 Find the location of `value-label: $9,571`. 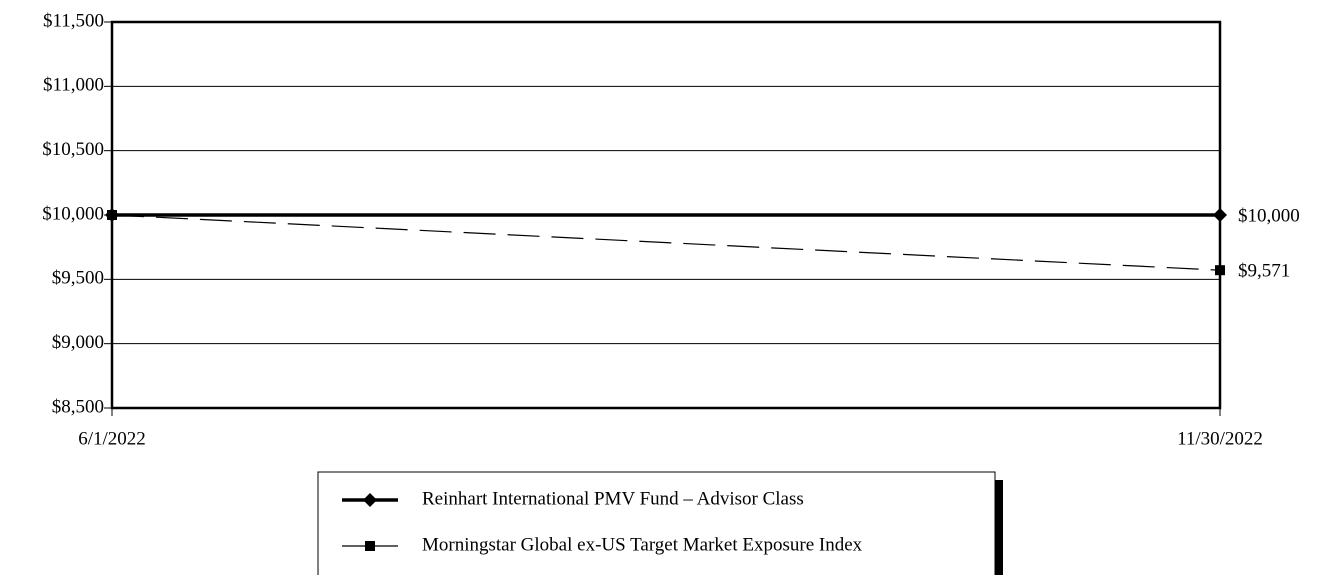

value-label: $9,571 is located at coordinates (1264, 271).